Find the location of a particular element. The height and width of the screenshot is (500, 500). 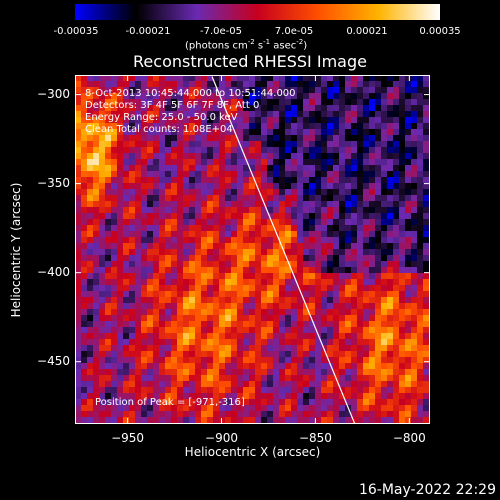

x-tick-label: −800 is located at coordinates (409, 438).